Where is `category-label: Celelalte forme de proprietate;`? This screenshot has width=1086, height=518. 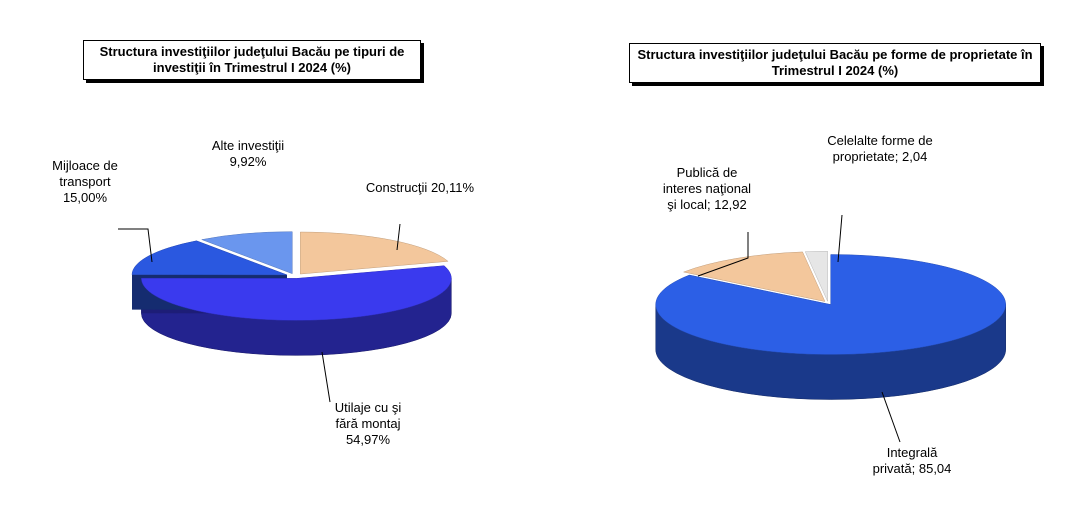 category-label: Celelalte forme de proprietate; is located at coordinates (880, 148).